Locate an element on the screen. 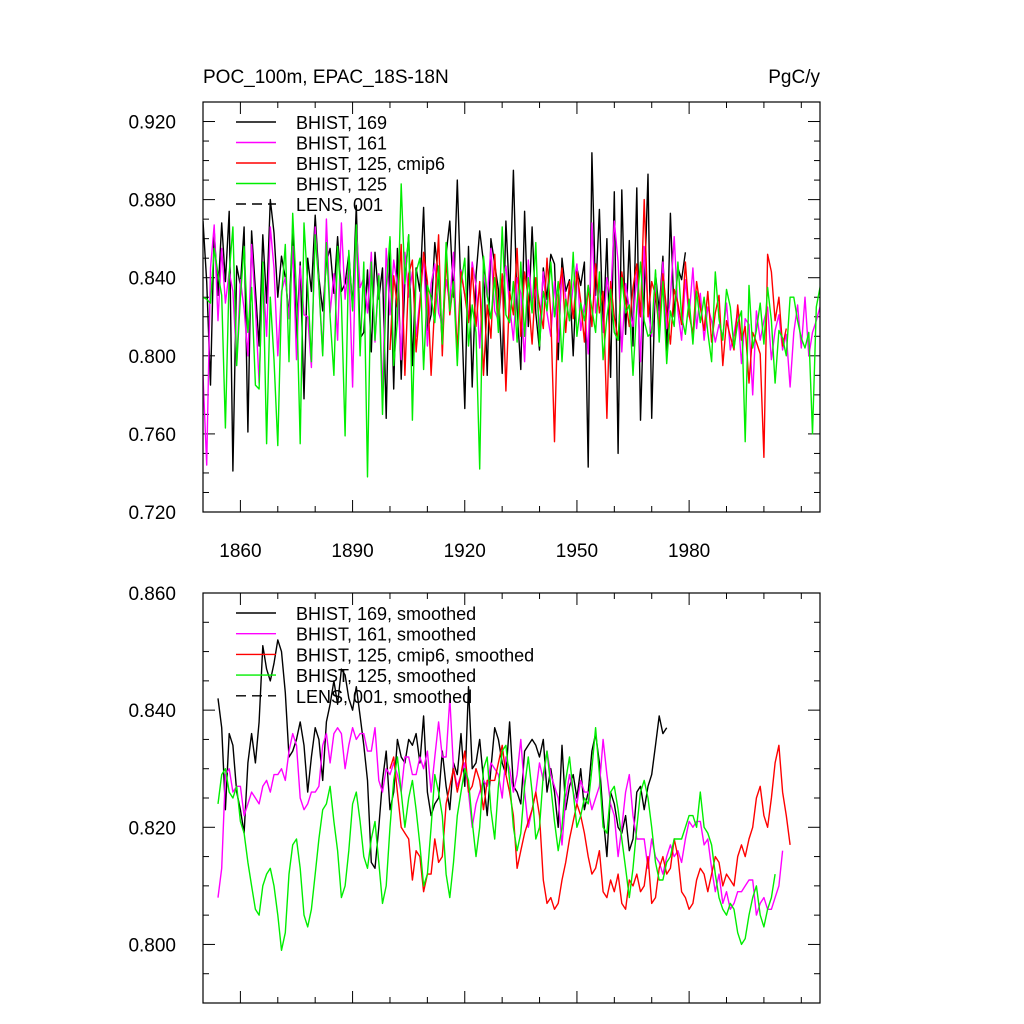  top-xtick-label: 1890 is located at coordinates (352, 551).